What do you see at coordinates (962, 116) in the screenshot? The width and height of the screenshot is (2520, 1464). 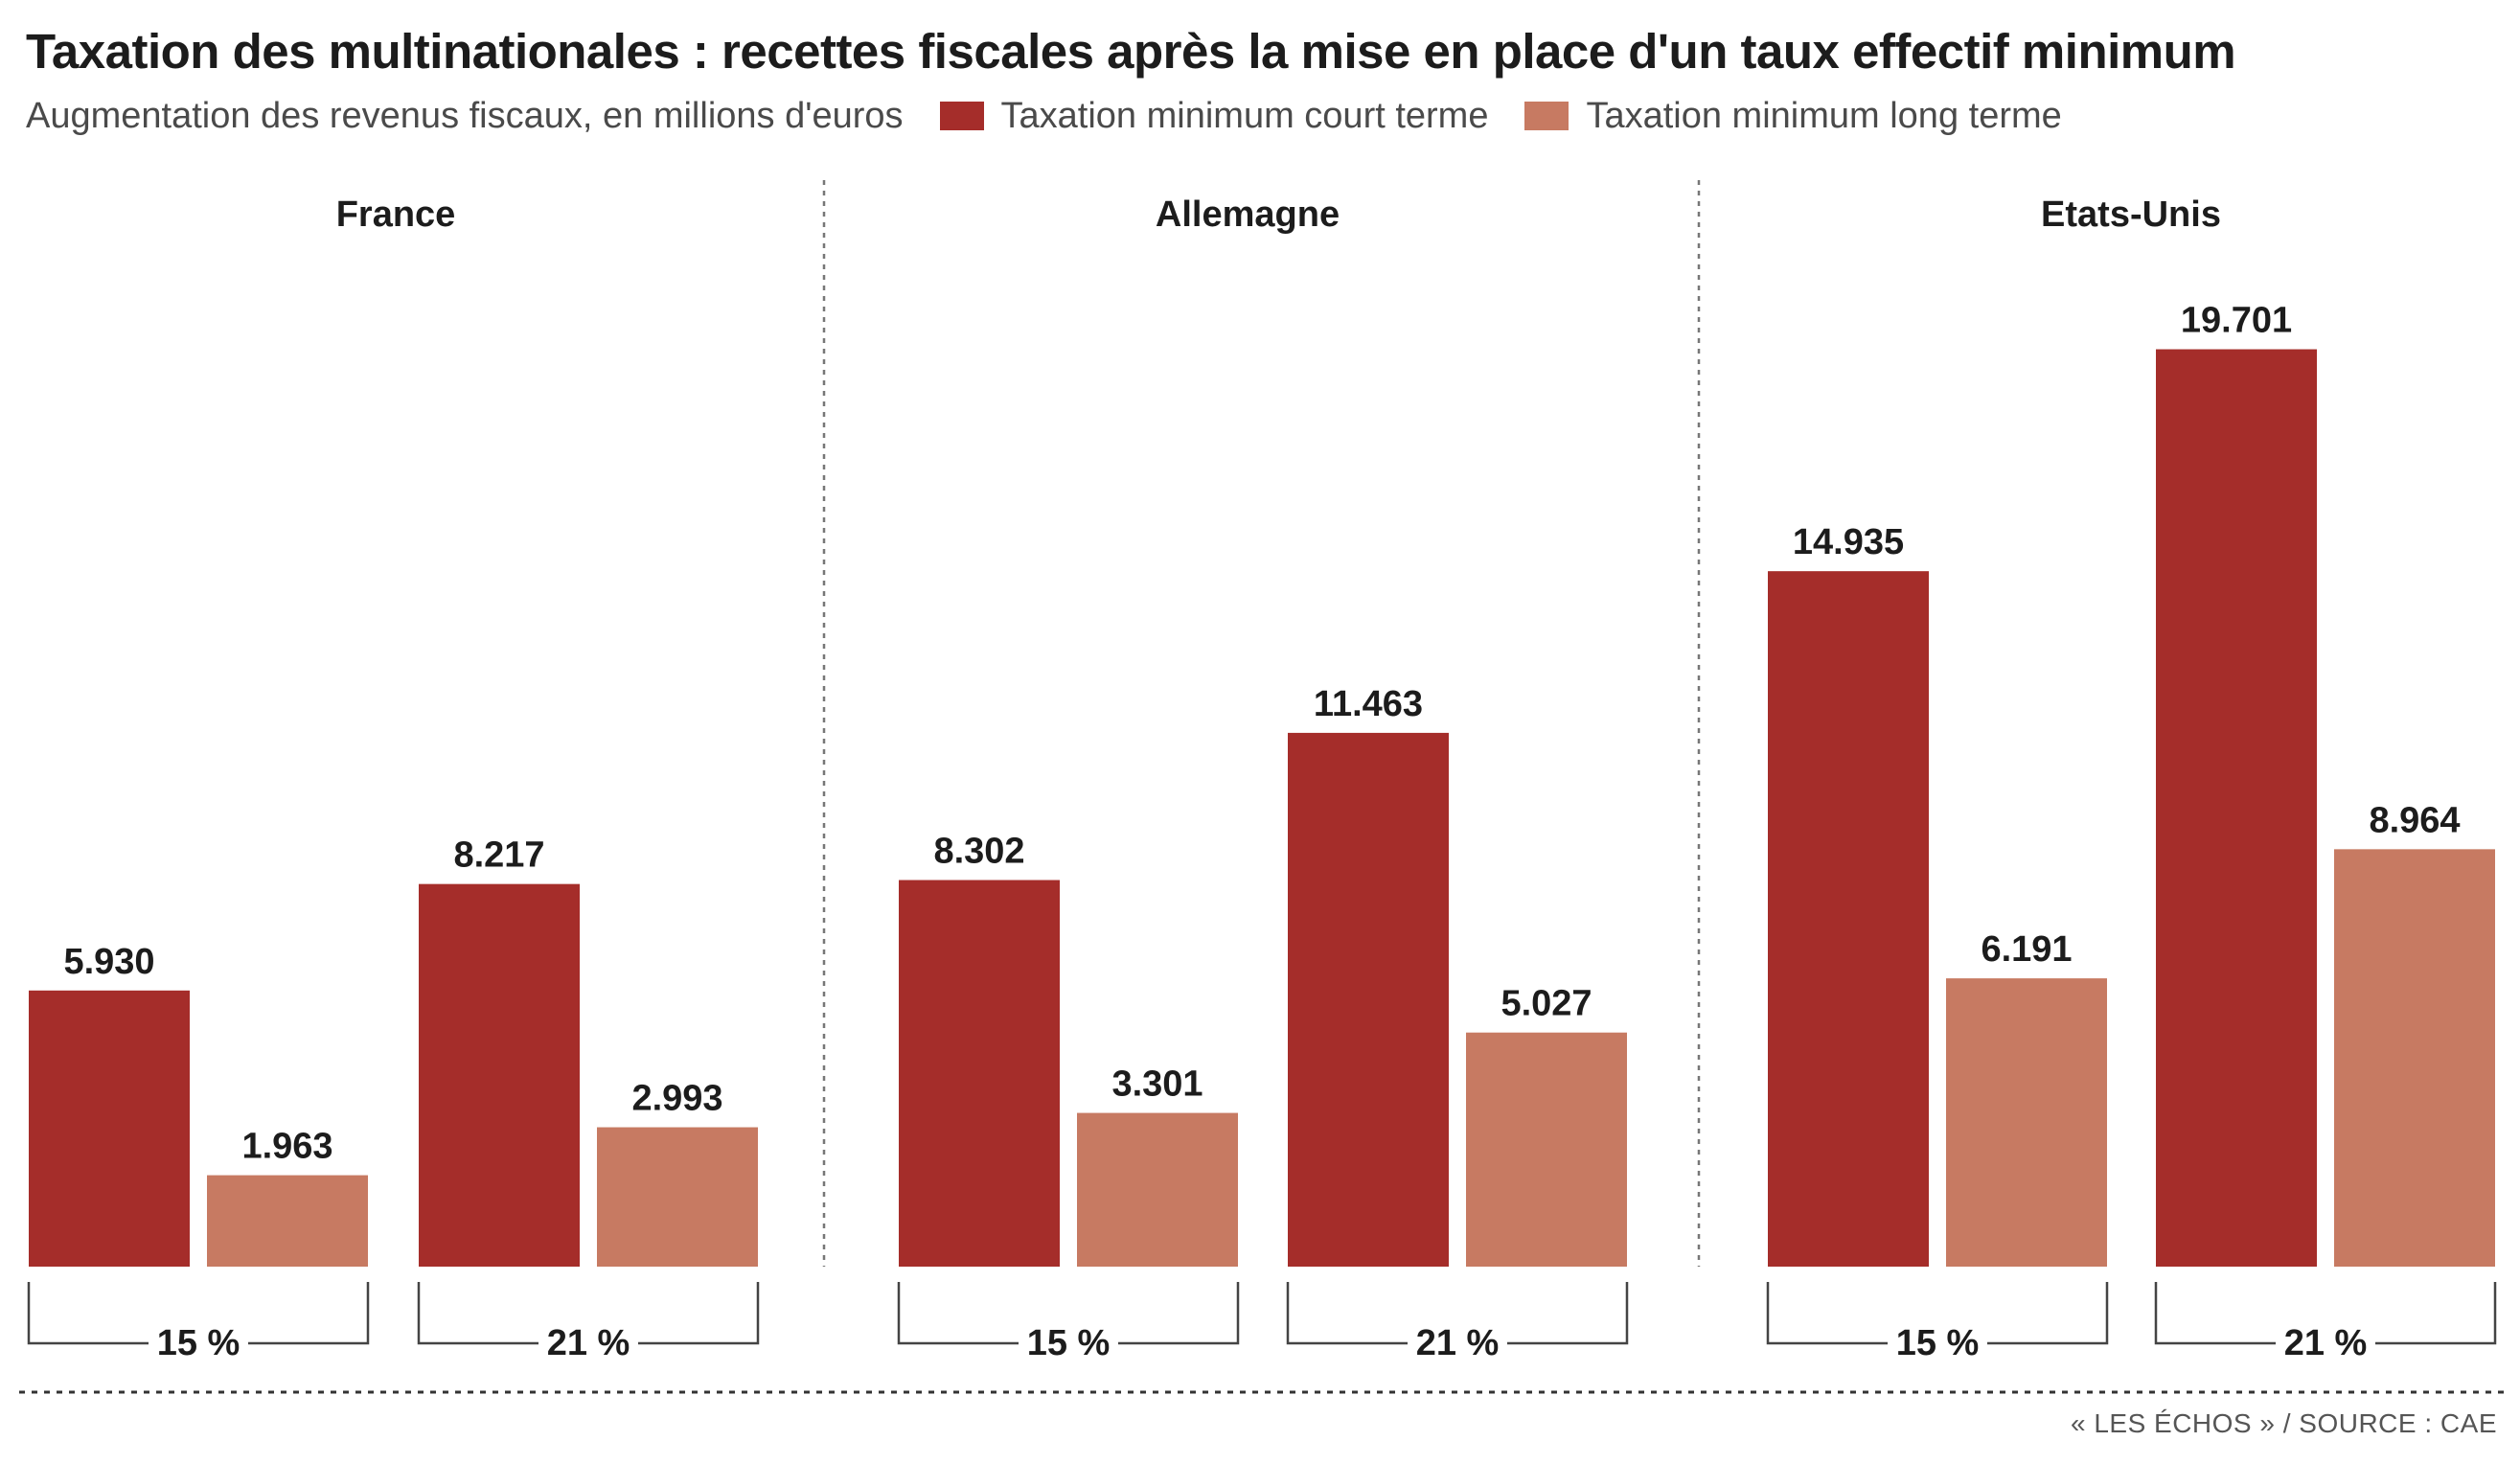 I see `legend-swatch-short-term` at bounding box center [962, 116].